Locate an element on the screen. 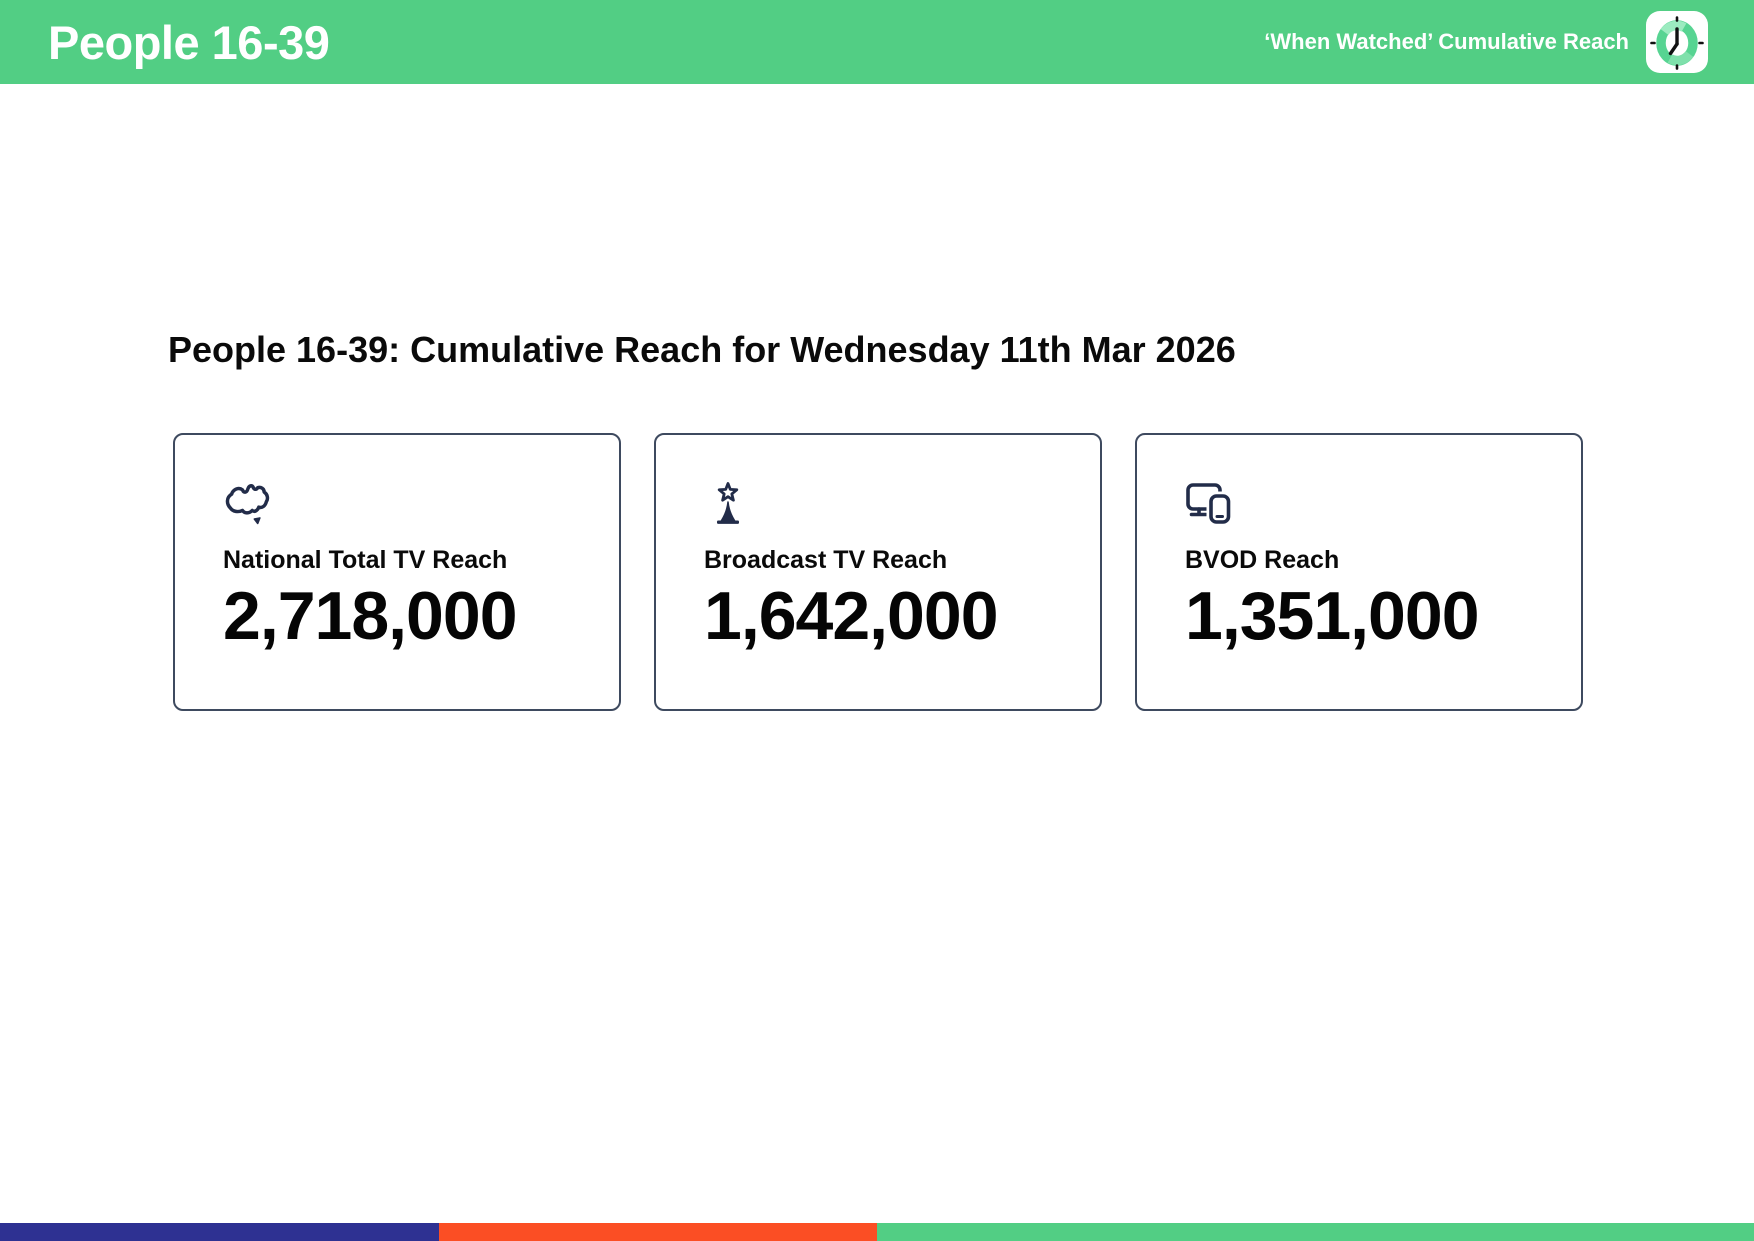 This screenshot has height=1241, width=1754. header-right-group: ‘When Watched’ Cumulative Reach is located at coordinates (1486, 42).